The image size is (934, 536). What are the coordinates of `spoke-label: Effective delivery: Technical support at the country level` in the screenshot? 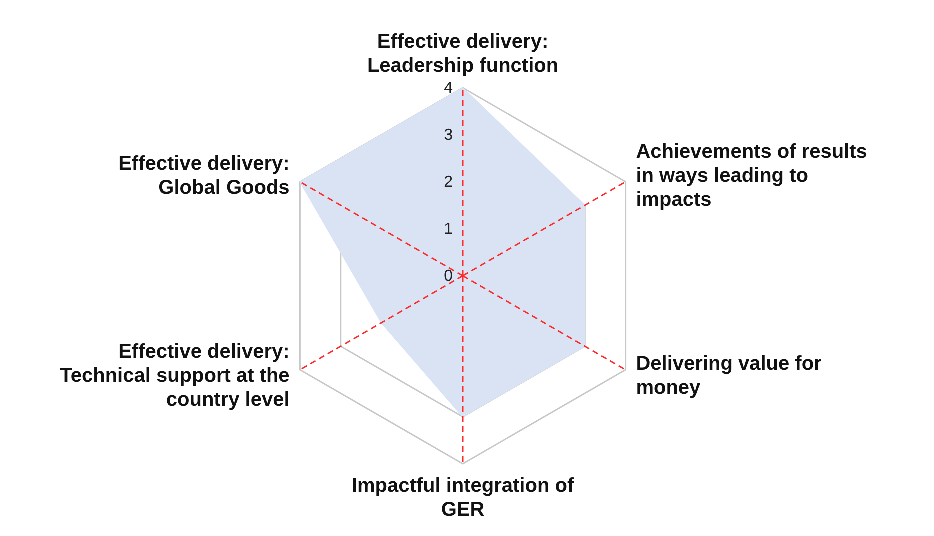 It's located at (175, 376).